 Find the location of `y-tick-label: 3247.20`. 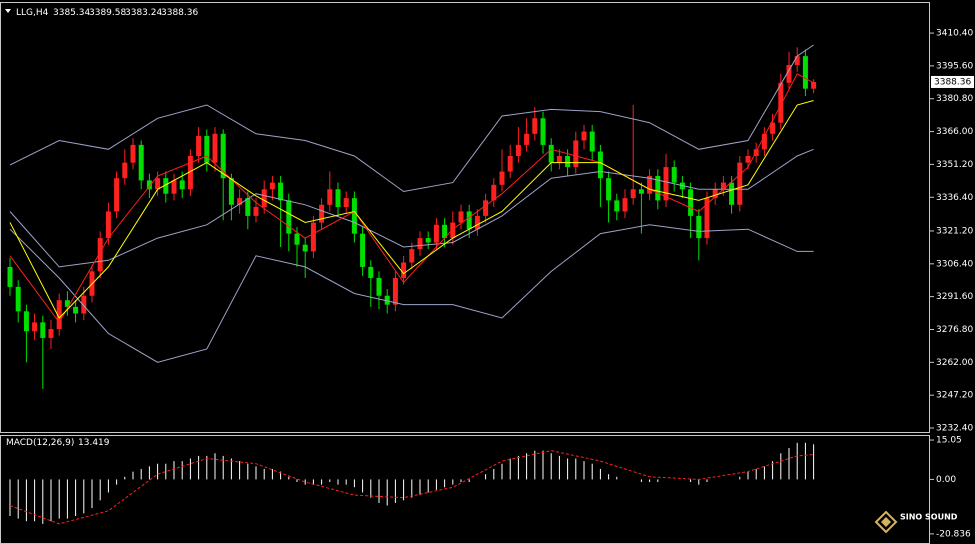

y-tick-label: 3247.20 is located at coordinates (954, 396).